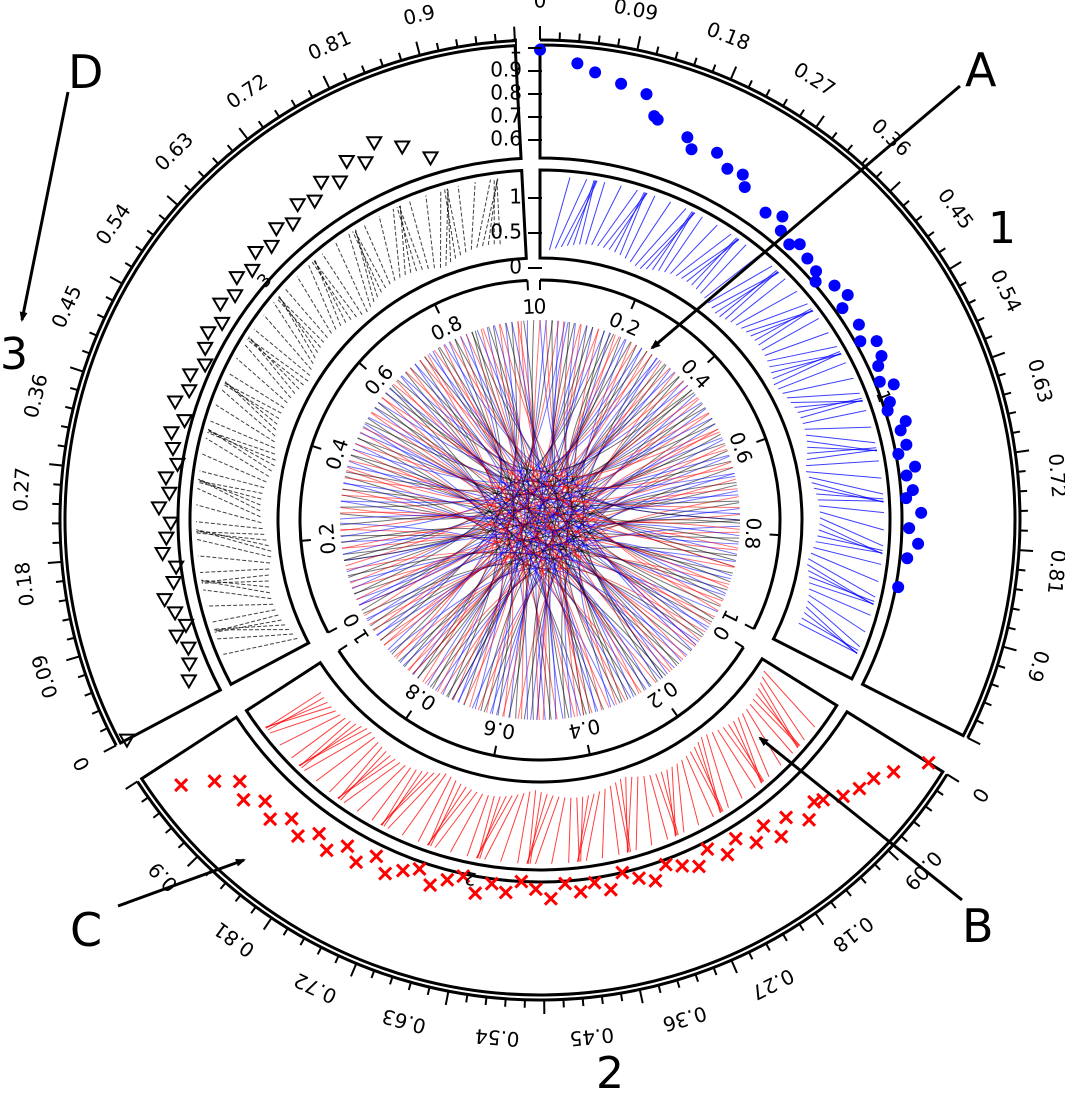  What do you see at coordinates (981, 70) in the screenshot?
I see `panel-label-a: A` at bounding box center [981, 70].